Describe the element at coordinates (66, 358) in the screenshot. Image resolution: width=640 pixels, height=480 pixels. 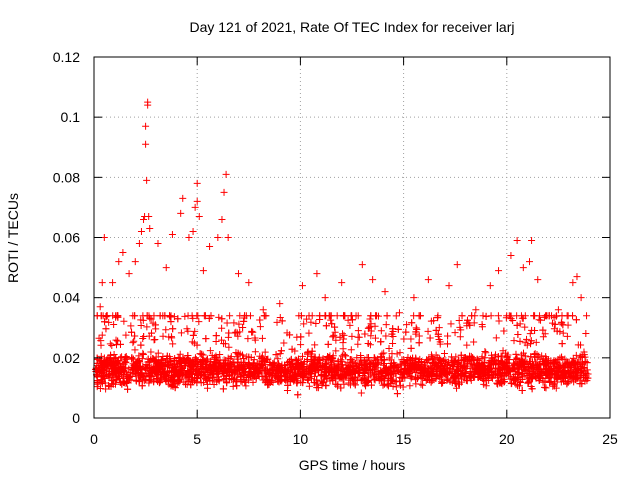
I see `y-tick-label: 0.02` at that location.